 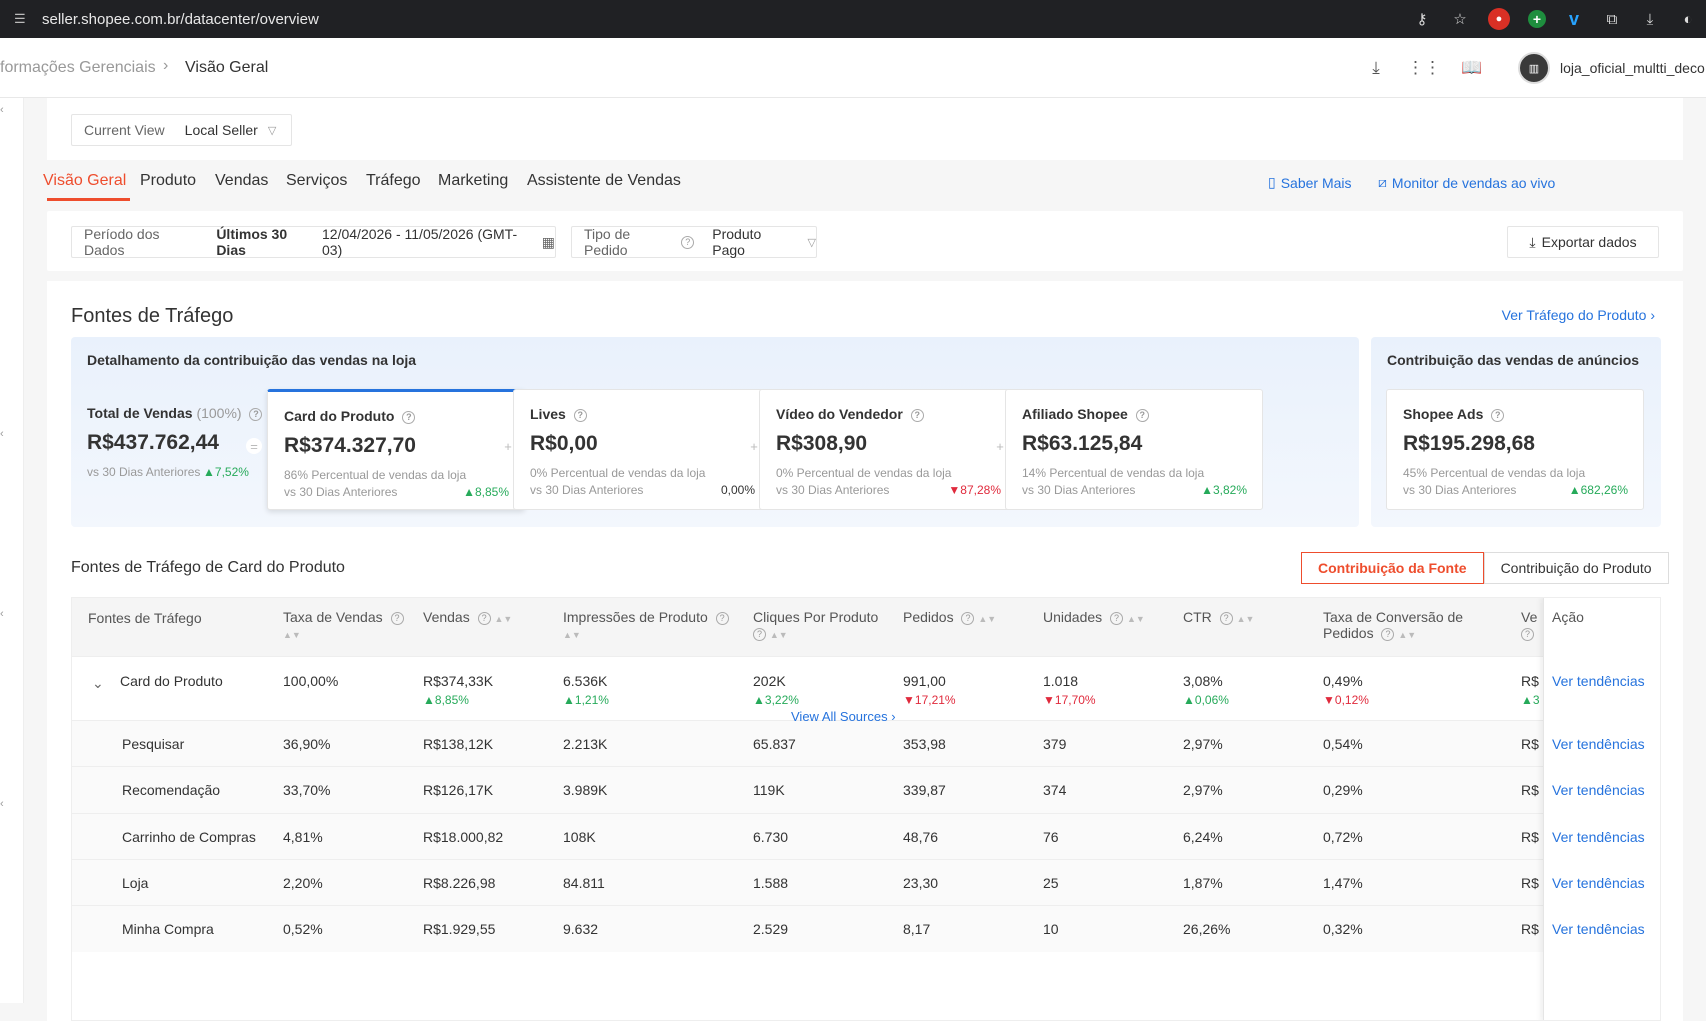 I want to click on export-data-button: ⤓ Exportar dados, so click(x=1583, y=242).